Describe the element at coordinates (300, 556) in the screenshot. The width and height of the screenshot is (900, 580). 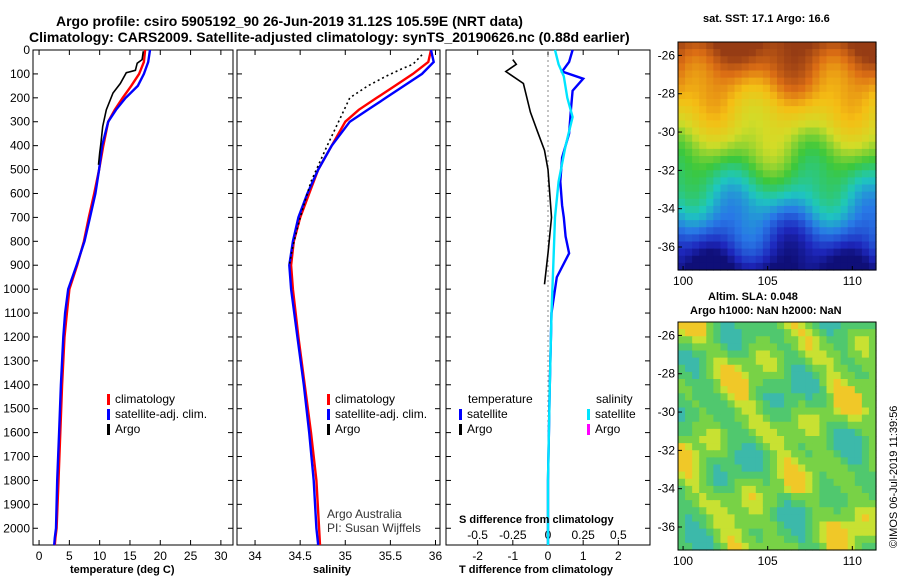
I see `xtick-label-salinity: 34.5` at that location.